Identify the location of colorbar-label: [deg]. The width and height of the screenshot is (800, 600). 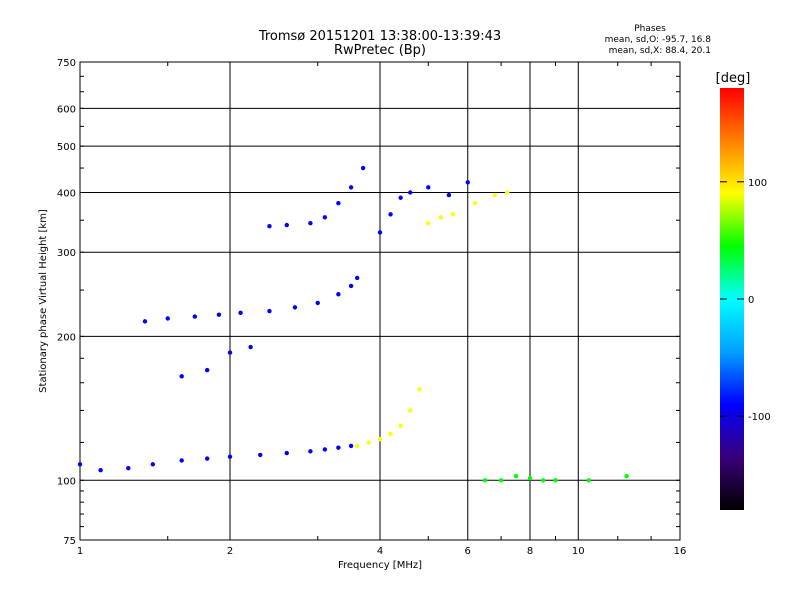
(733, 78).